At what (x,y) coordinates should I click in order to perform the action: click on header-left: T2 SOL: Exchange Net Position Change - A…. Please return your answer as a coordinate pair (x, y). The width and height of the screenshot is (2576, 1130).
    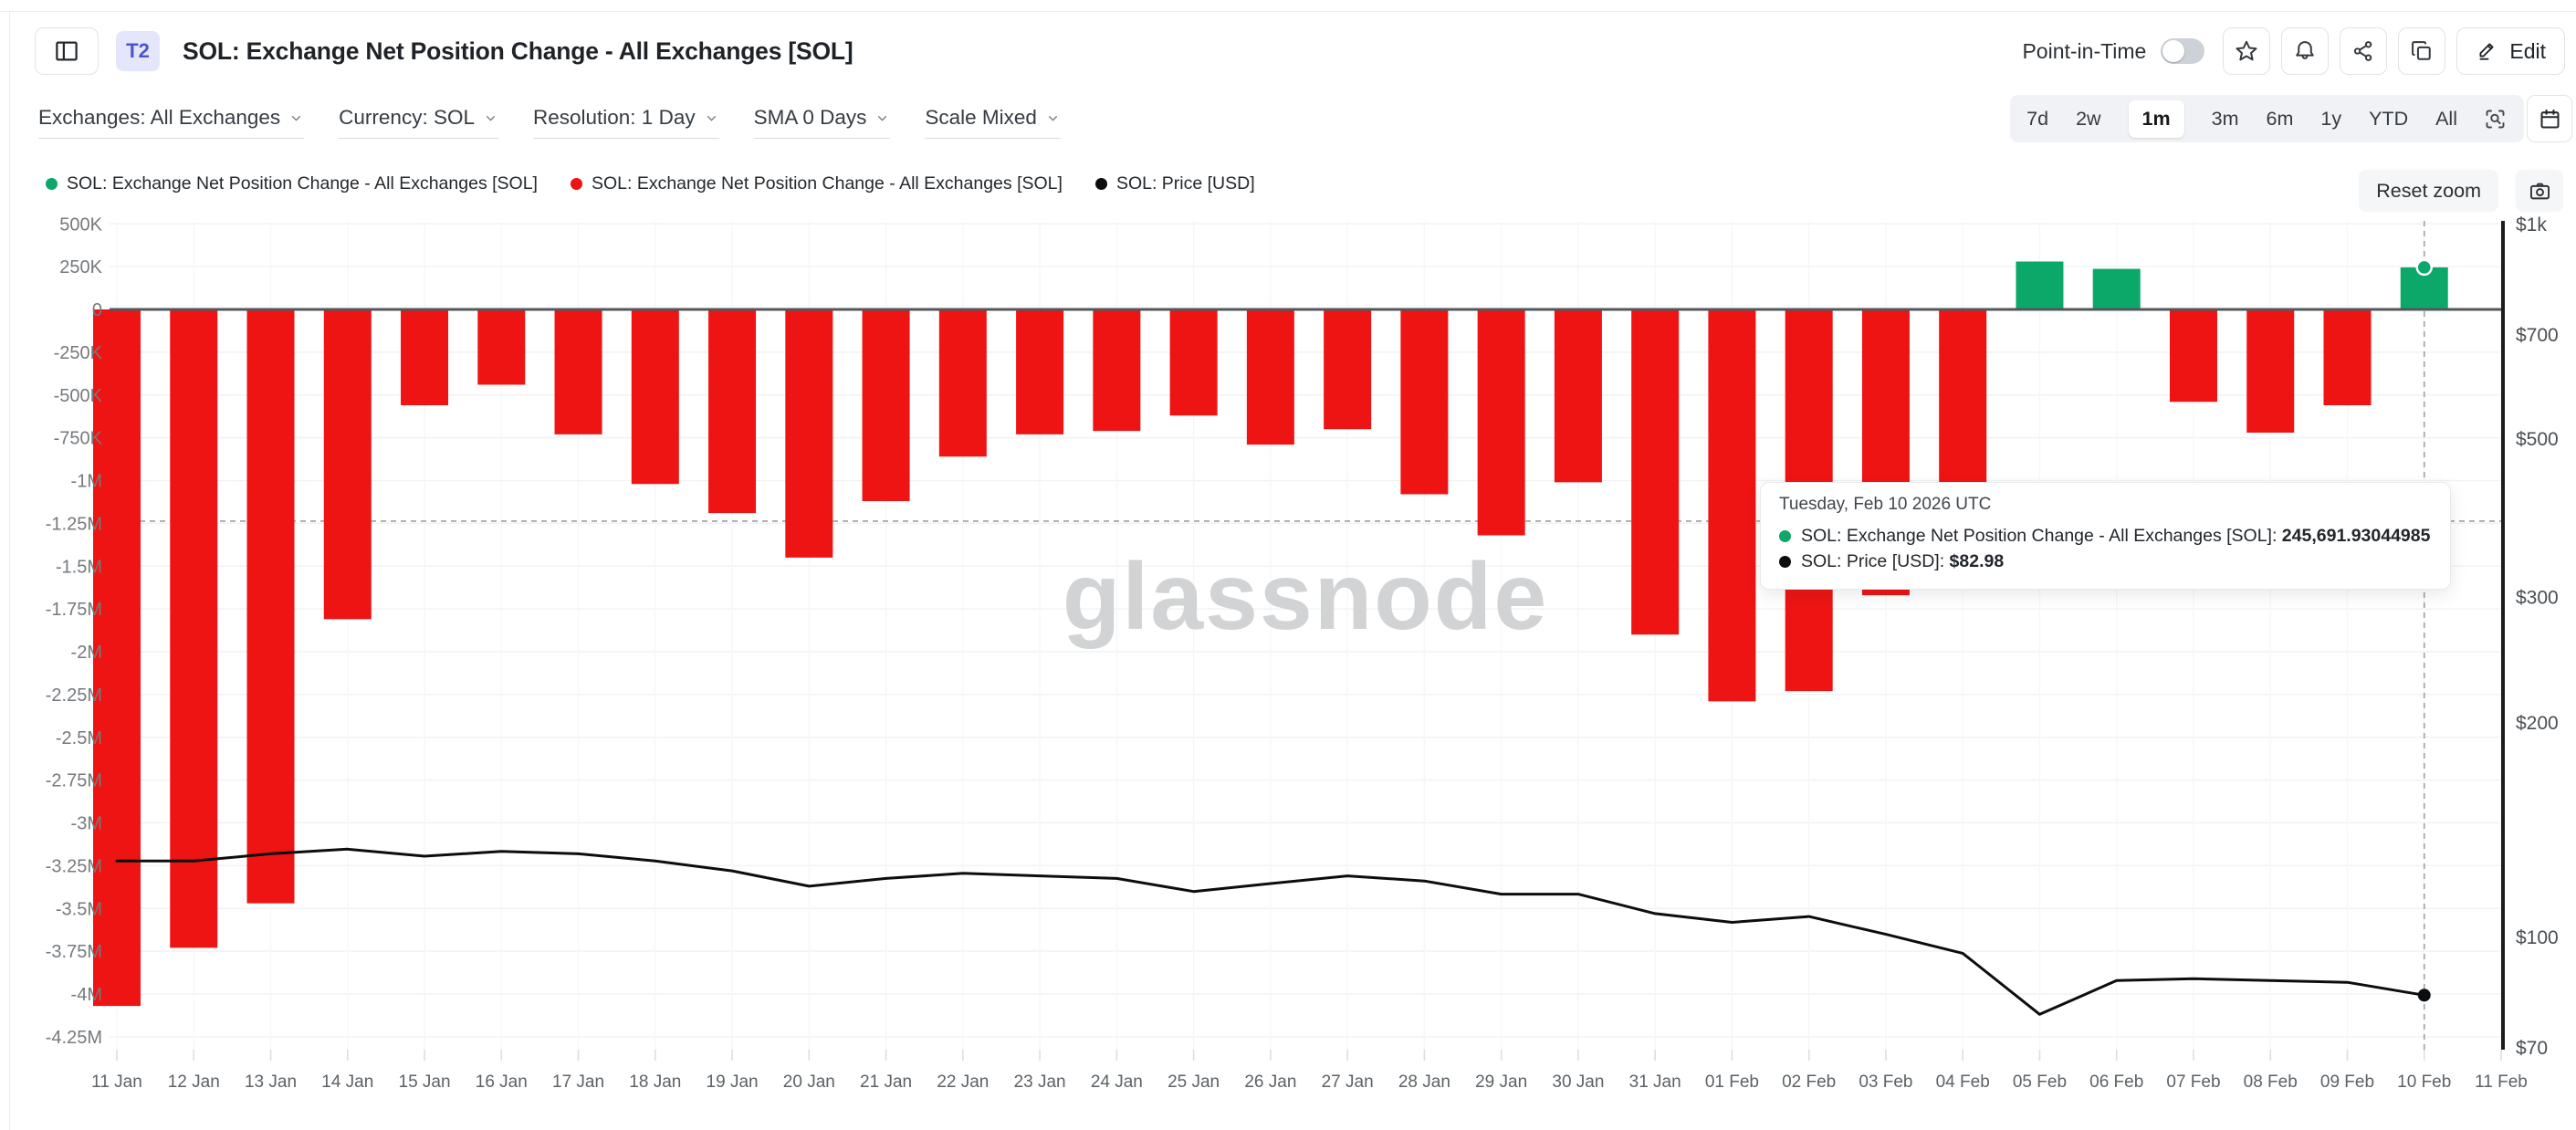
    Looking at the image, I should click on (444, 51).